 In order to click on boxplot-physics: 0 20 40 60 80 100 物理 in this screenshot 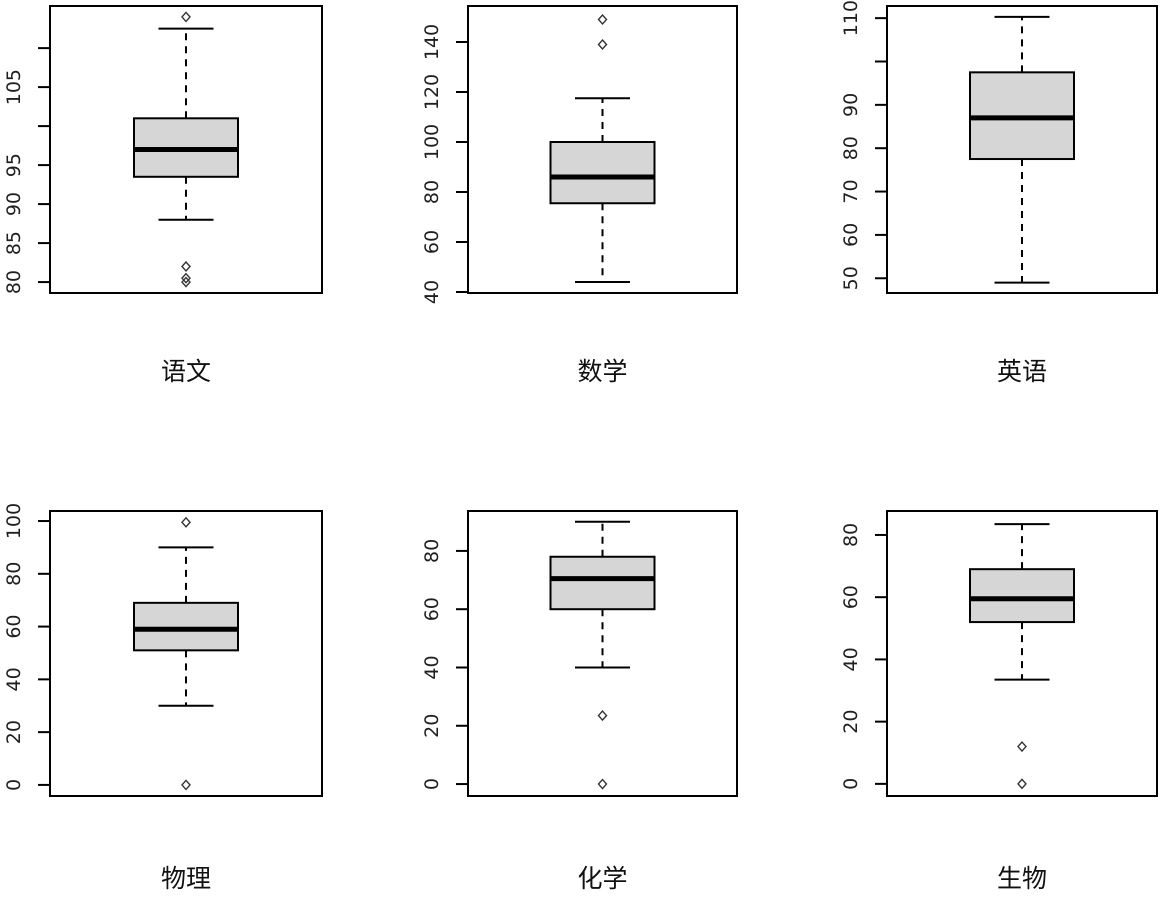, I will do `click(163, 698)`.